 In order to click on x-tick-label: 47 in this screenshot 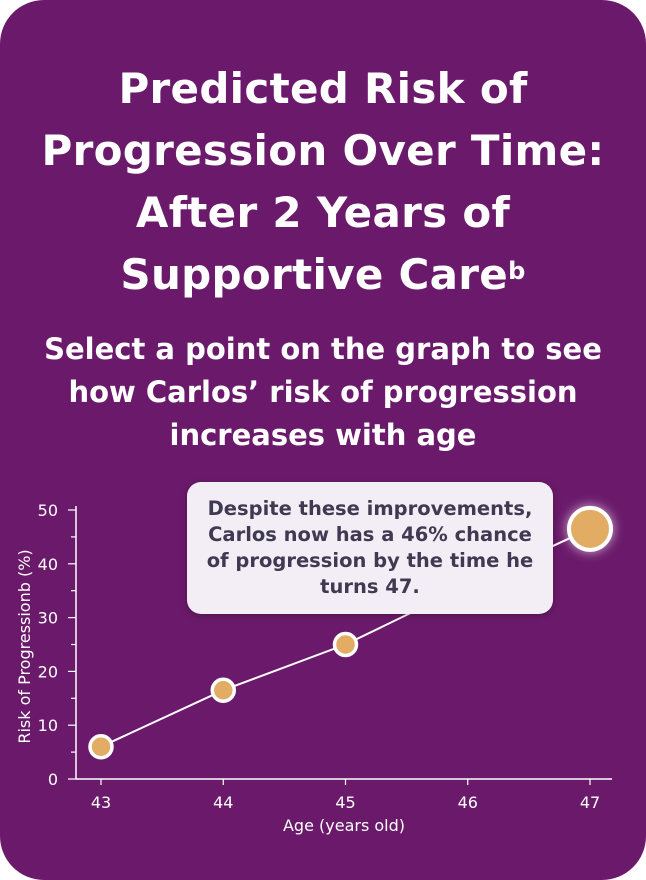, I will do `click(590, 802)`.